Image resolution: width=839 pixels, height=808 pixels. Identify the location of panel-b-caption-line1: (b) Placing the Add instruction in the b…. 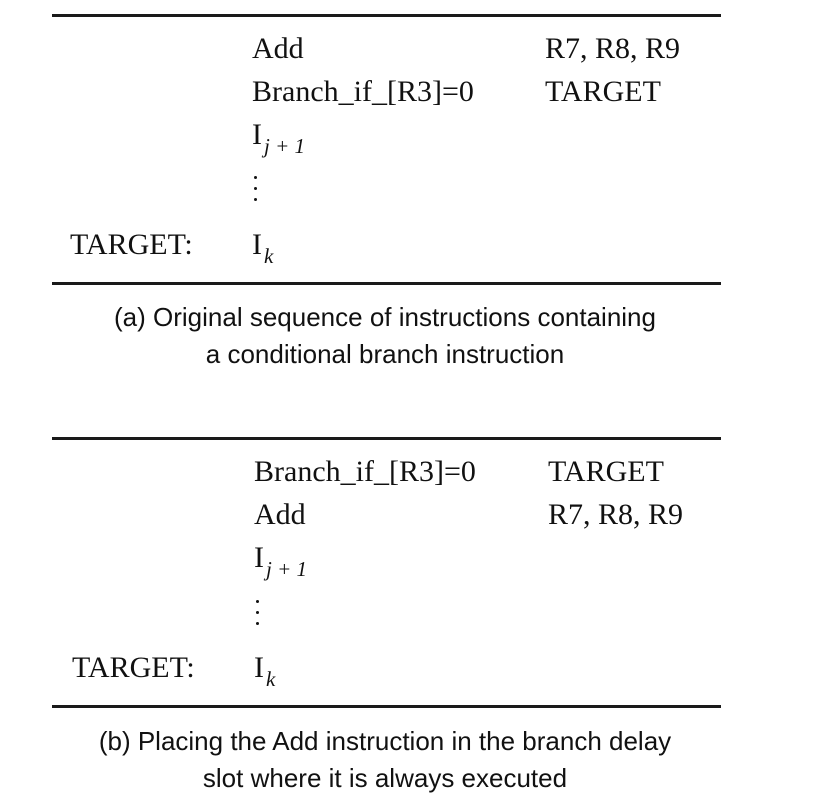
(385, 741).